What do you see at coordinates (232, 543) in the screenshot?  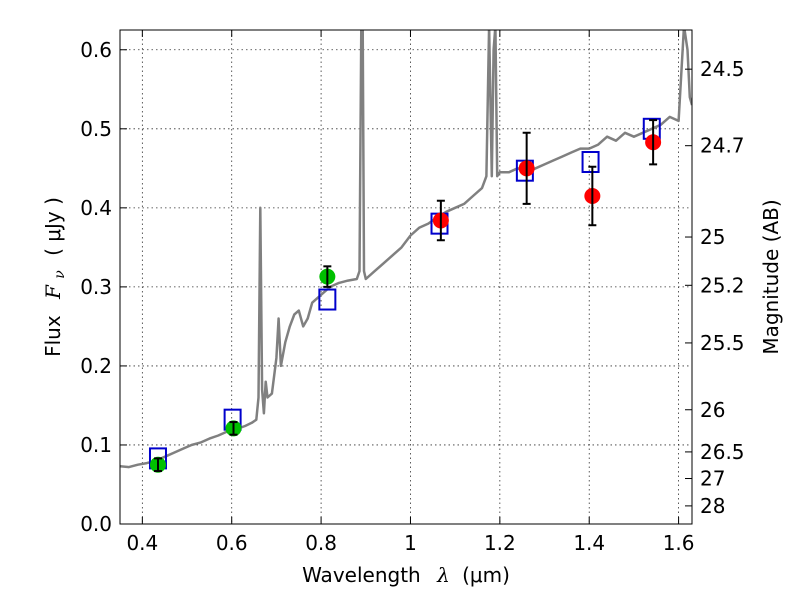 I see `x-tick-label: 0.6` at bounding box center [232, 543].